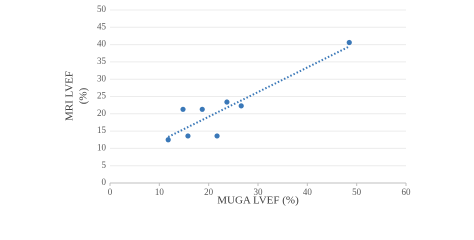 The image size is (474, 240). What do you see at coordinates (160, 192) in the screenshot?
I see `x-tick-label: 10` at bounding box center [160, 192].